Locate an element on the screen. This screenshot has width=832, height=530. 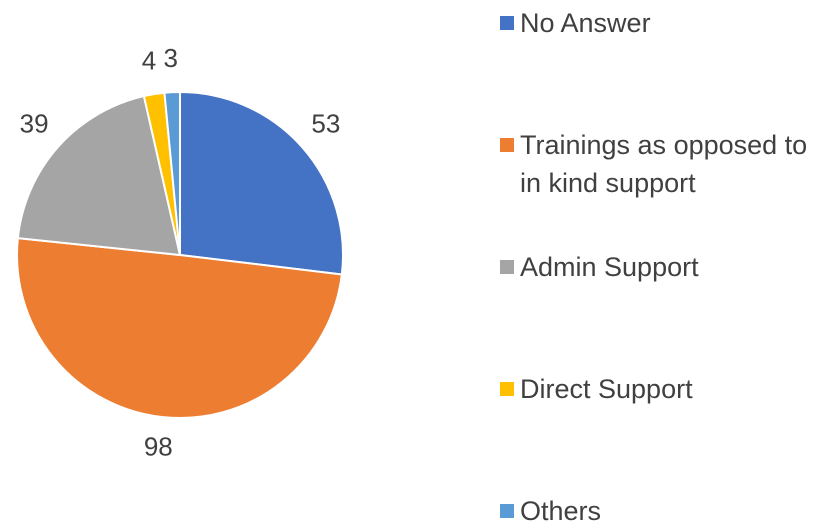
legend-item: Admin Support is located at coordinates (660, 267).